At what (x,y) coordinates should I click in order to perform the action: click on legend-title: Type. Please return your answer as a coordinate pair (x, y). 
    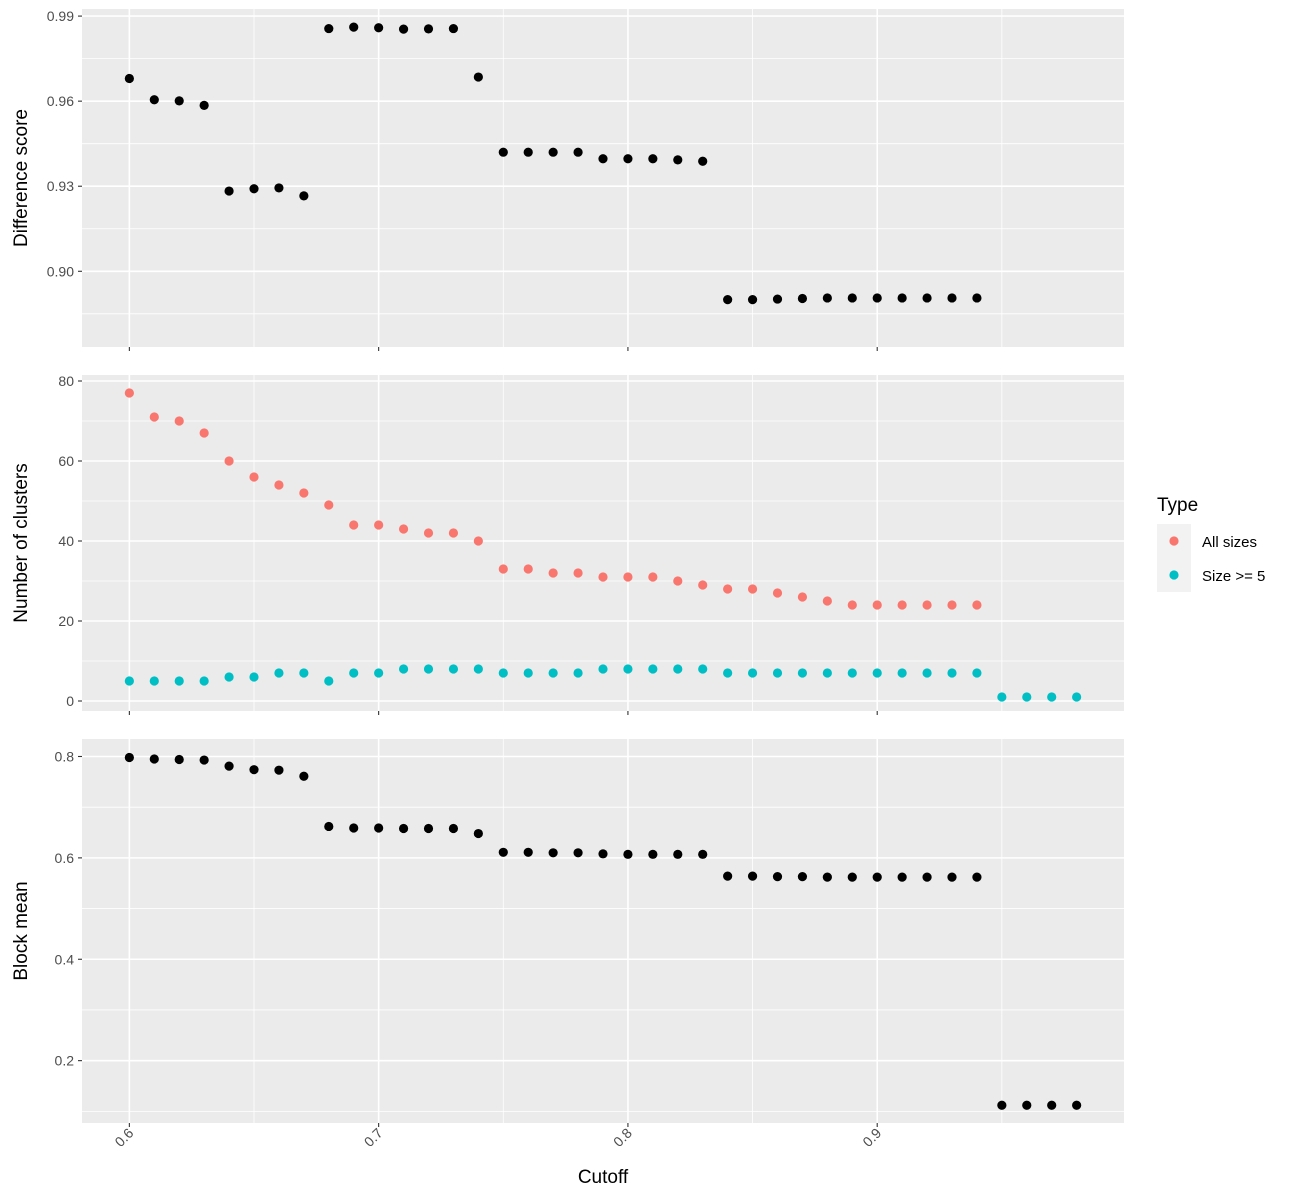
    Looking at the image, I should click on (1177, 505).